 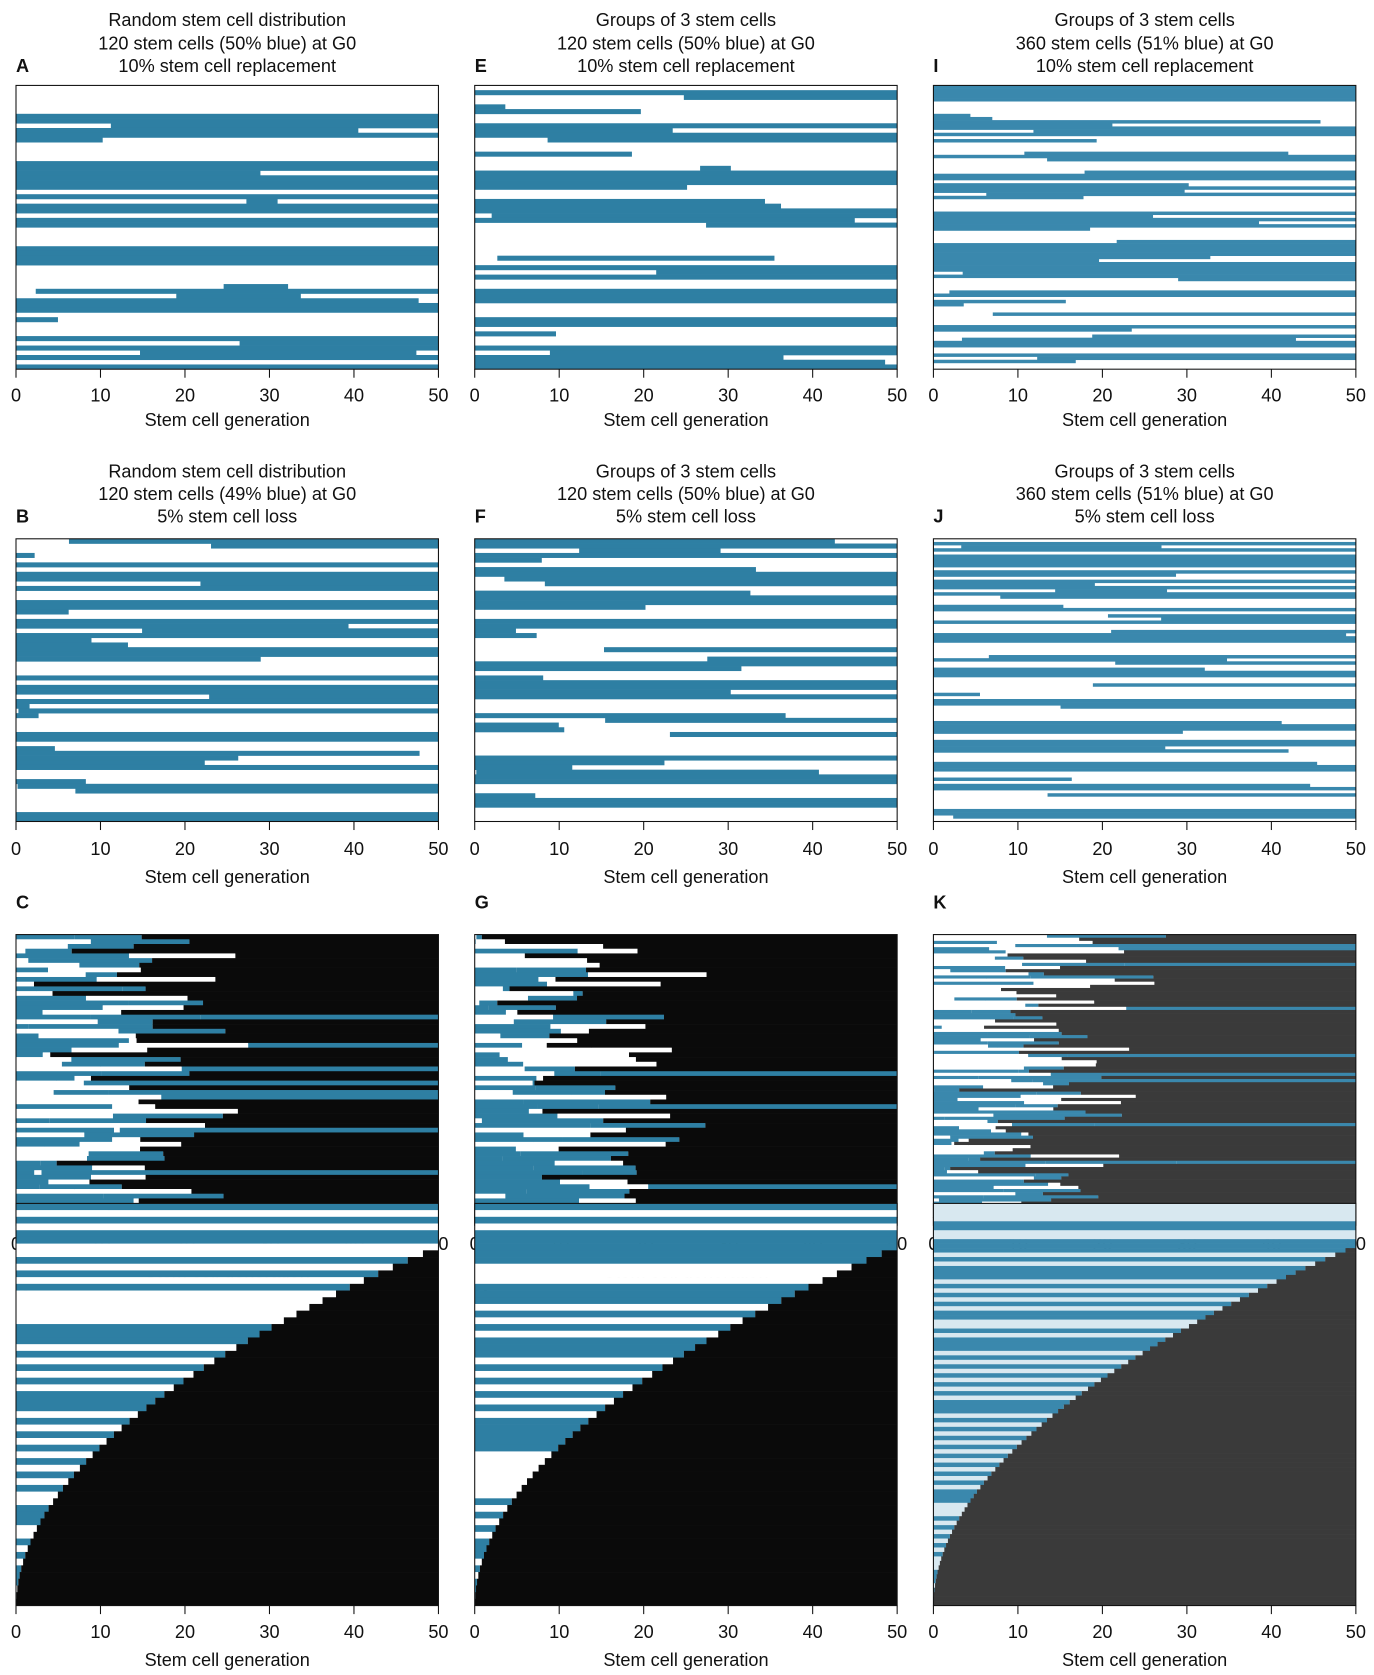 What do you see at coordinates (1145, 44) in the screenshot?
I see `panel-title: 360 stem cells (51% blue) at G0` at bounding box center [1145, 44].